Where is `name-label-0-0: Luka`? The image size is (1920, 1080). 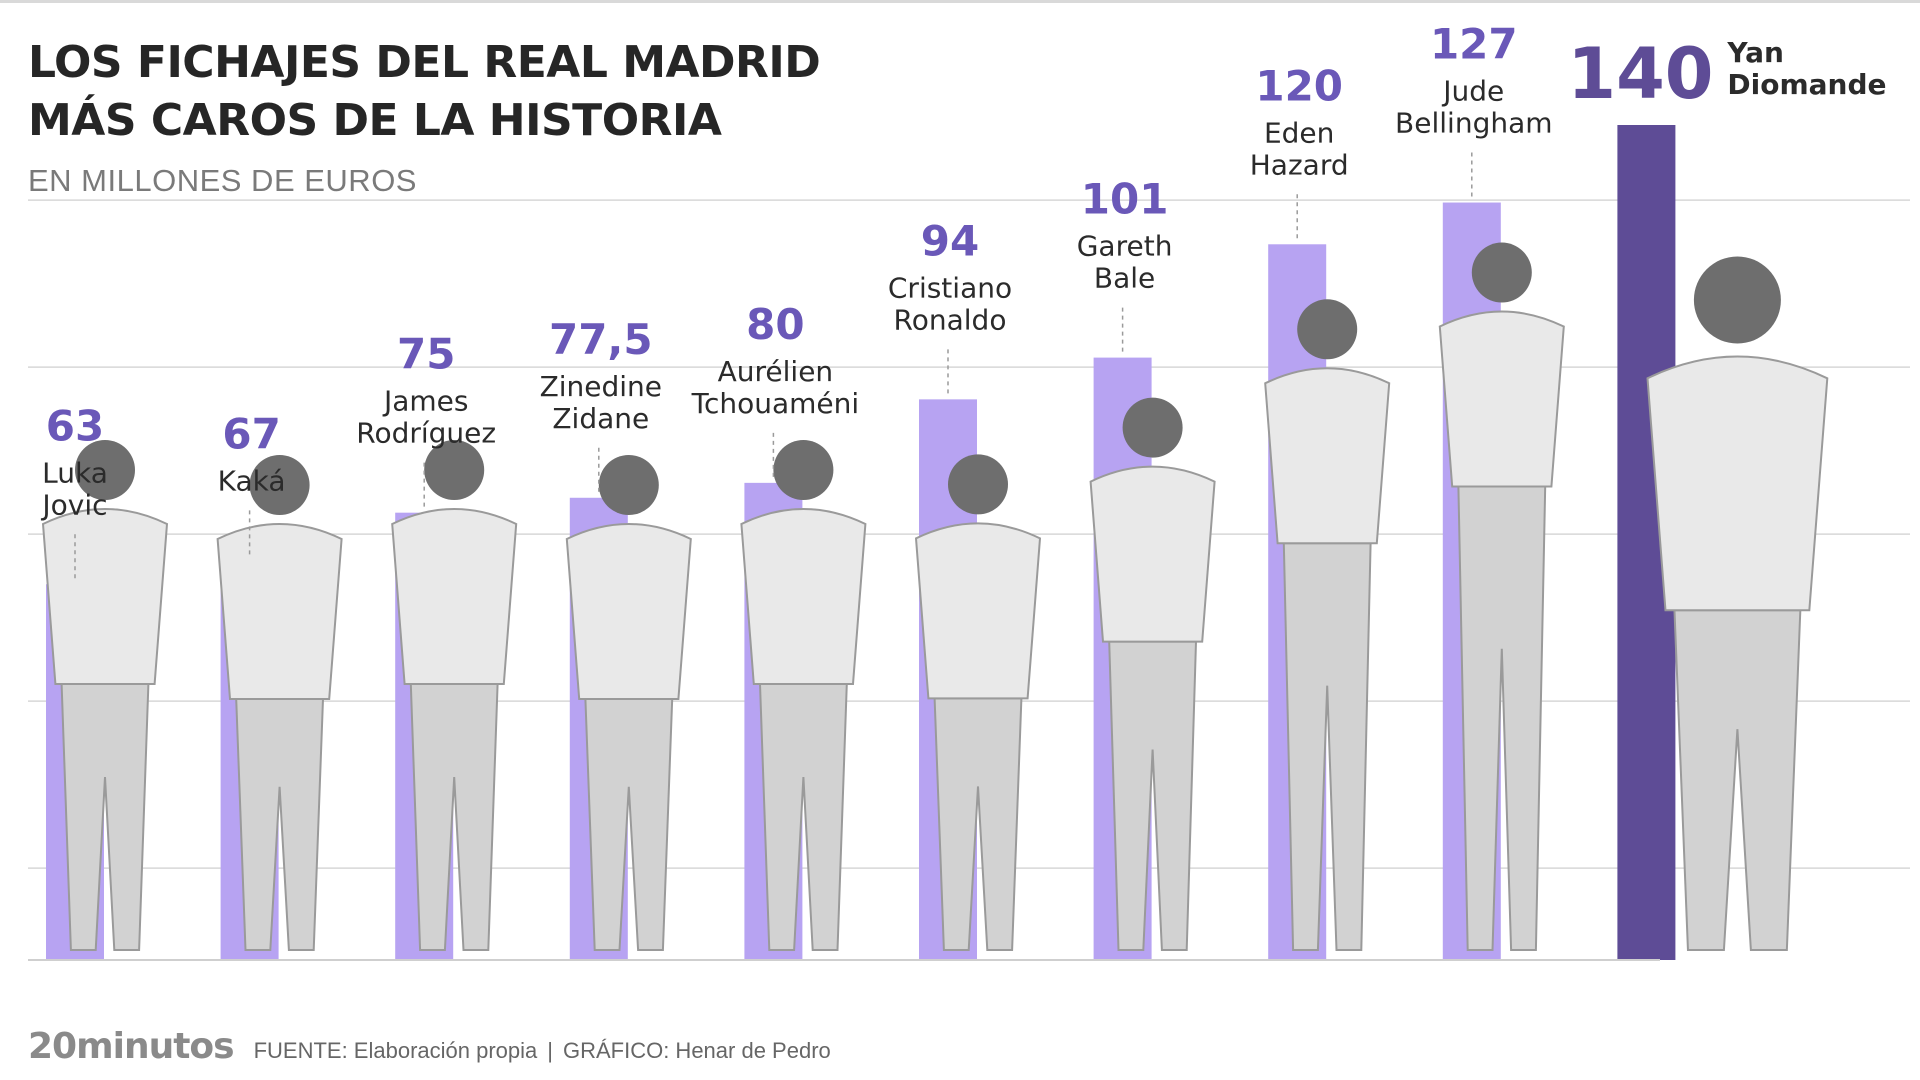 name-label-0-0: Luka is located at coordinates (75, 472).